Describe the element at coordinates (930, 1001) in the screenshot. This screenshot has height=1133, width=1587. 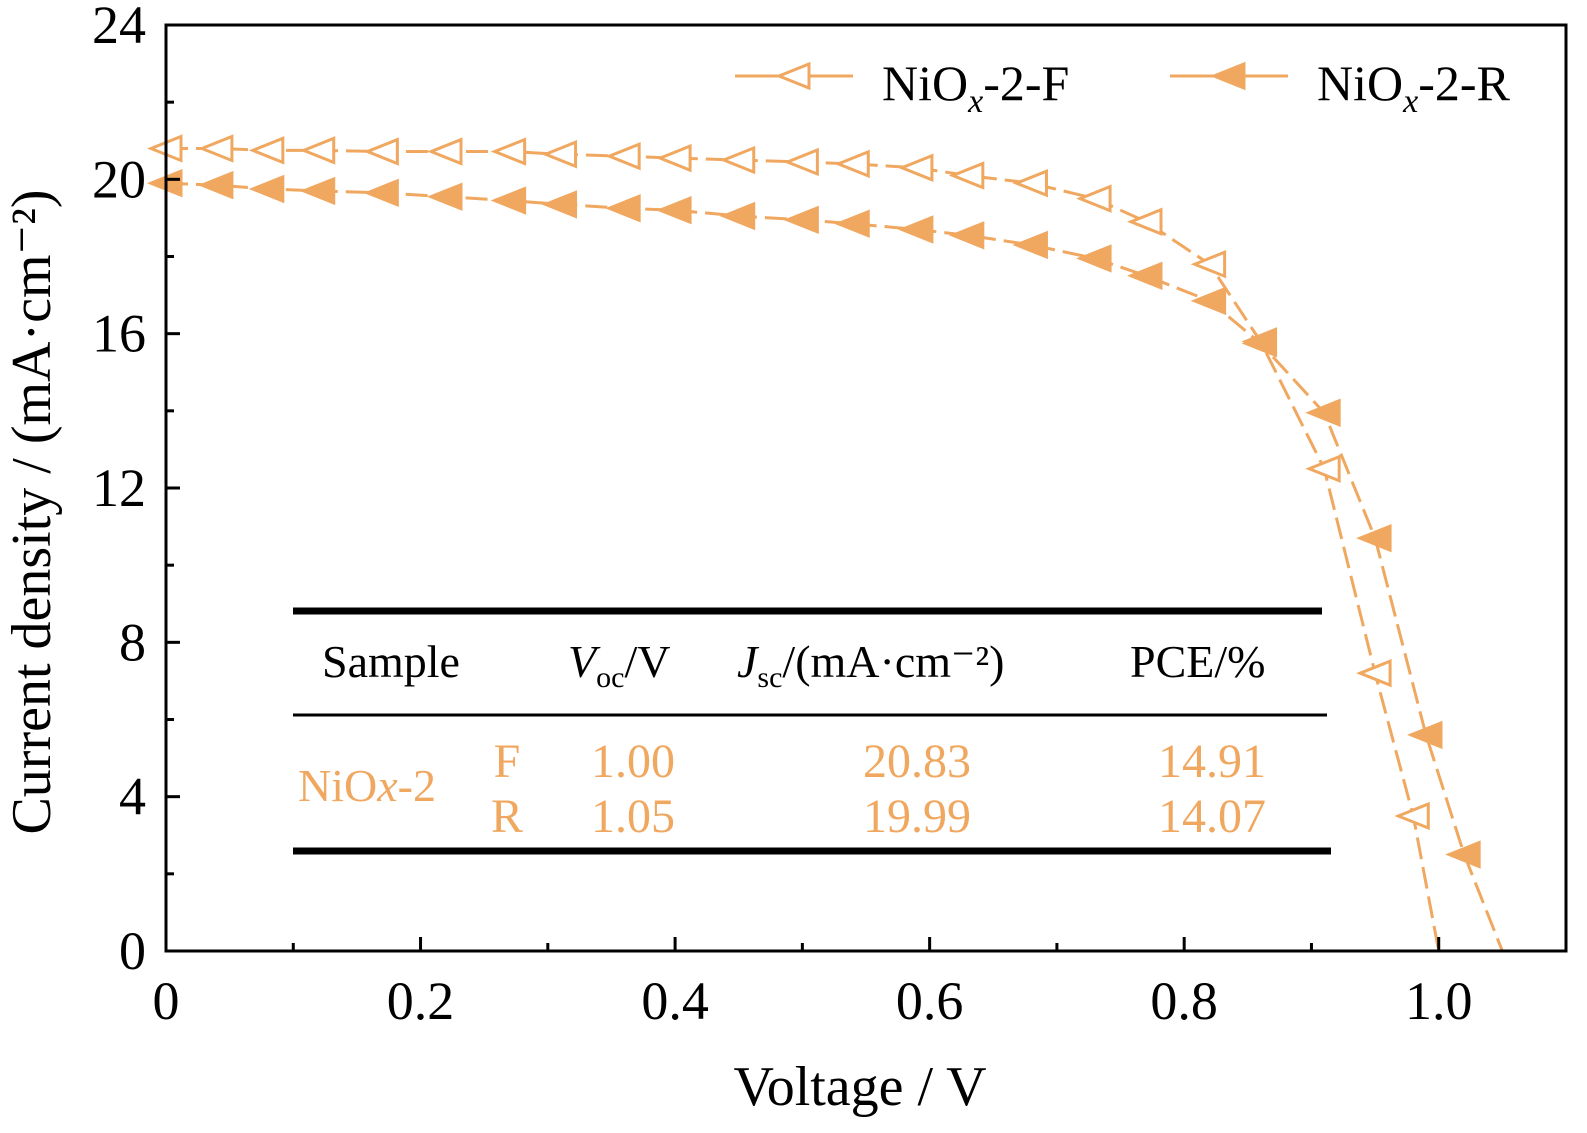
I see `x-tick-label: 0.6` at that location.